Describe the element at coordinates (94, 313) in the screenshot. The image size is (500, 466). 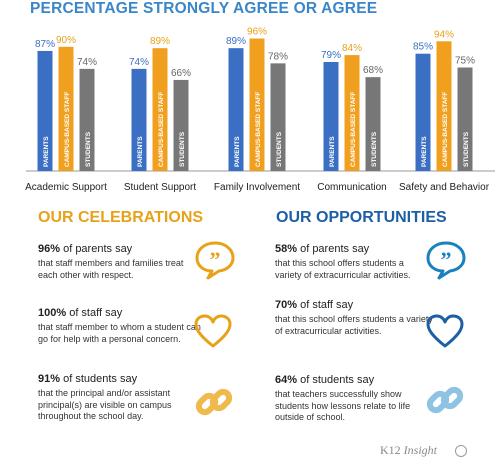
I see `celebration-head: of staff say` at that location.